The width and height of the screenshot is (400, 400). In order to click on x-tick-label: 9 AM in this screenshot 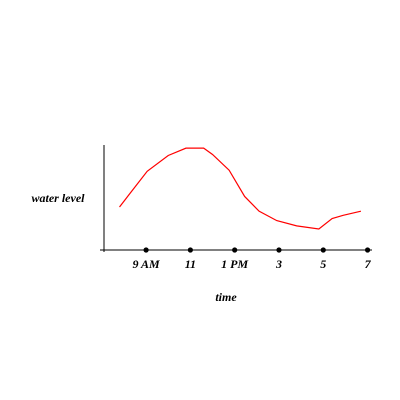, I will do `click(146, 264)`.